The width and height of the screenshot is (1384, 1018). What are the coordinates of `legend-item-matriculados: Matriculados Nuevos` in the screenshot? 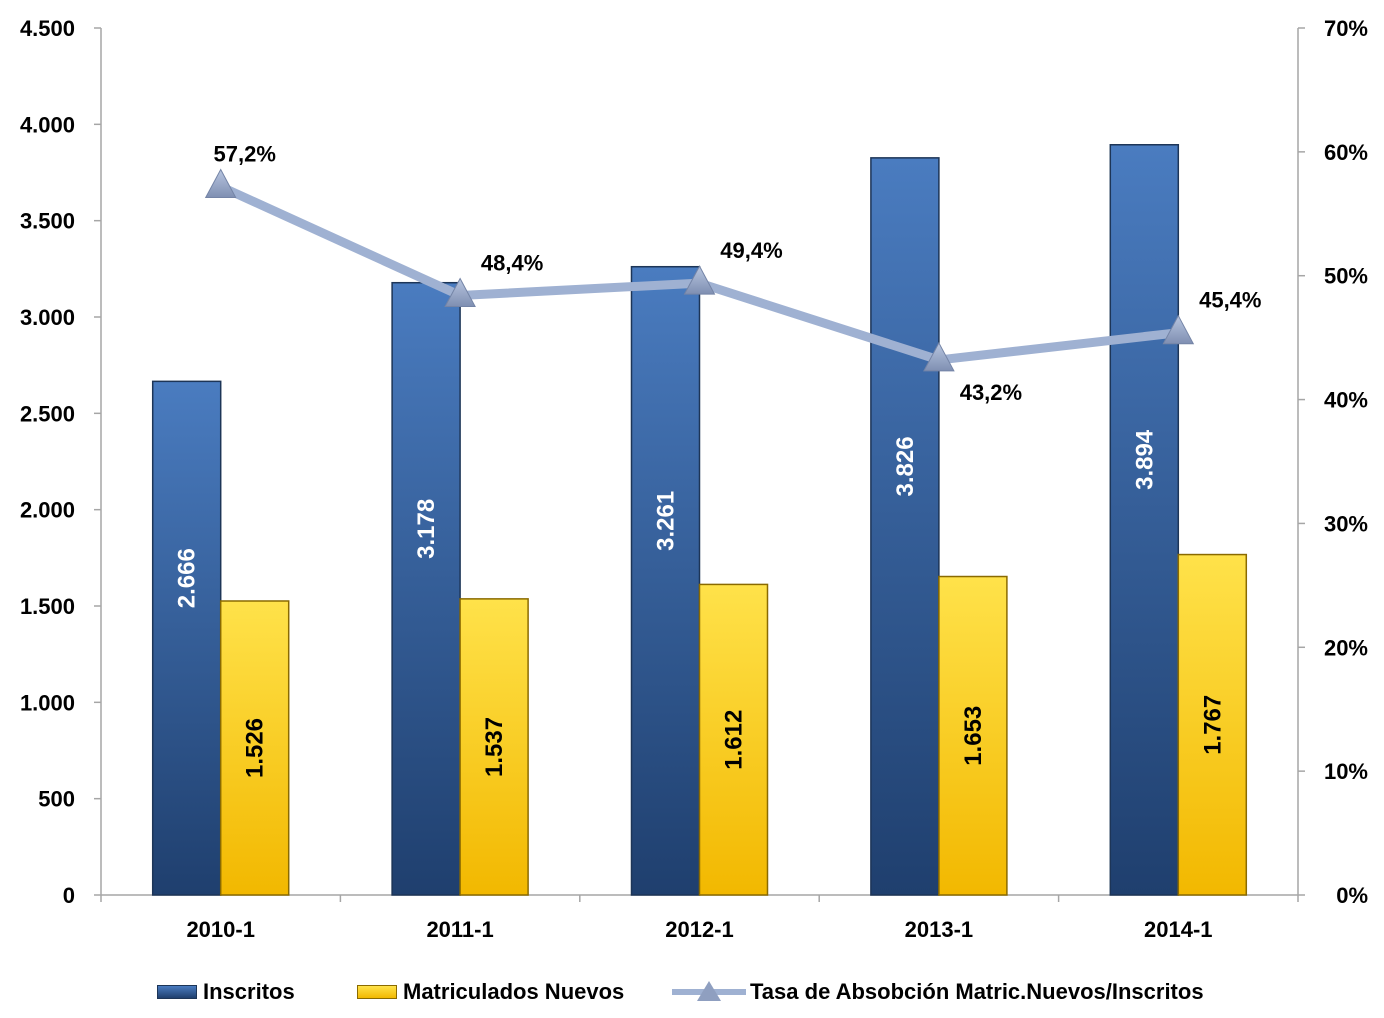 It's located at (490, 992).